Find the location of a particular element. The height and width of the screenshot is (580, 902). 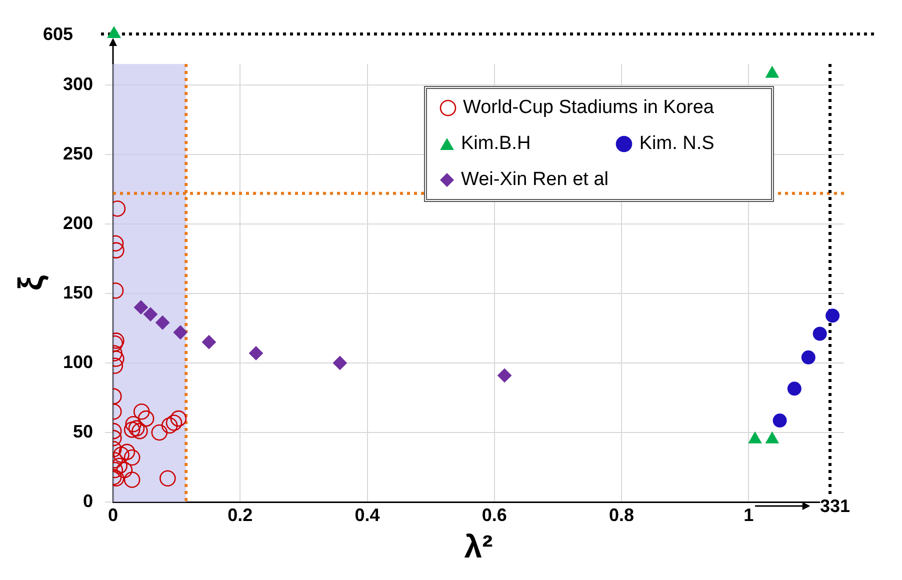

y-tick-label: 150 is located at coordinates (77, 292).